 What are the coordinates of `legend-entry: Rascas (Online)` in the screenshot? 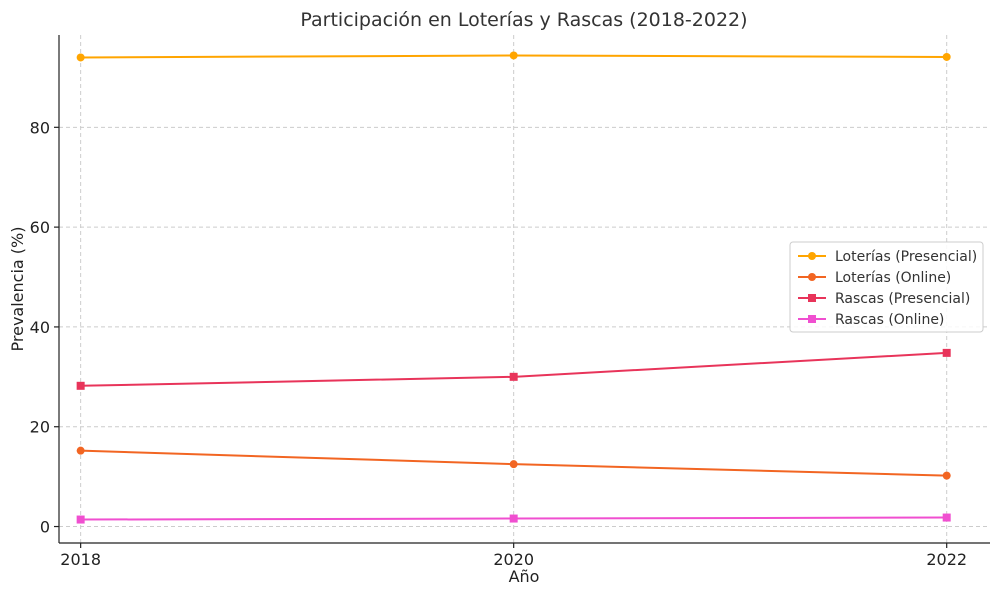 It's located at (871, 320).